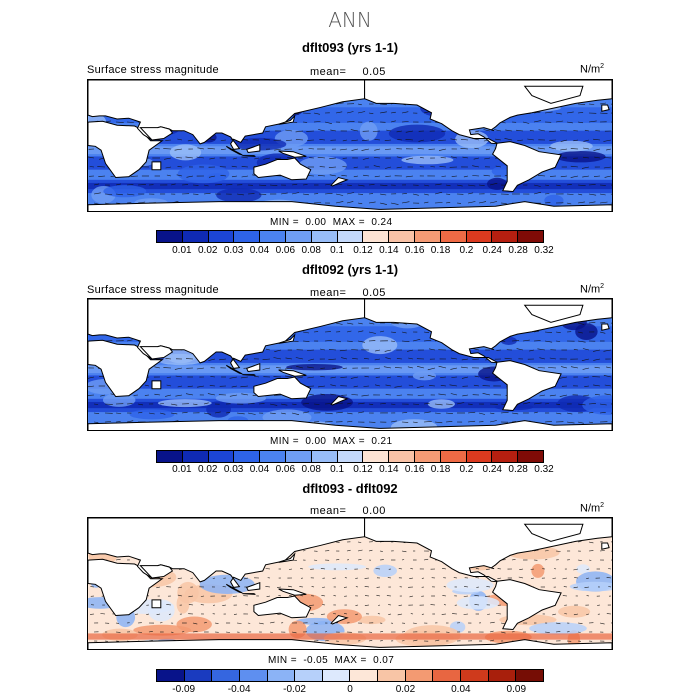 The height and width of the screenshot is (700, 700). I want to click on field-band, so click(350, 382).